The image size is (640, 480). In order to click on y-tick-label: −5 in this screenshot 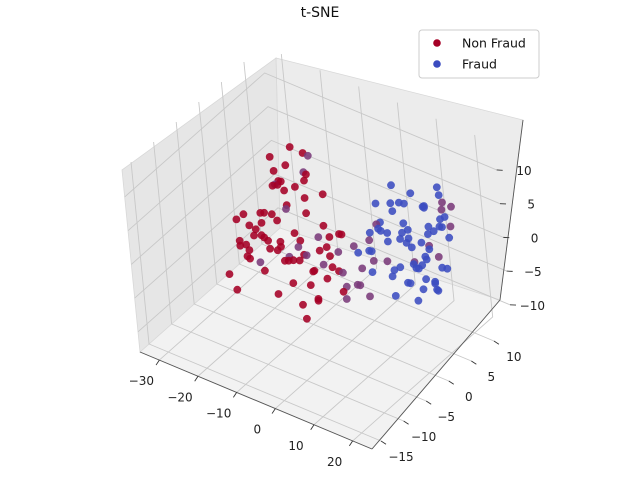, I will do `click(446, 417)`.